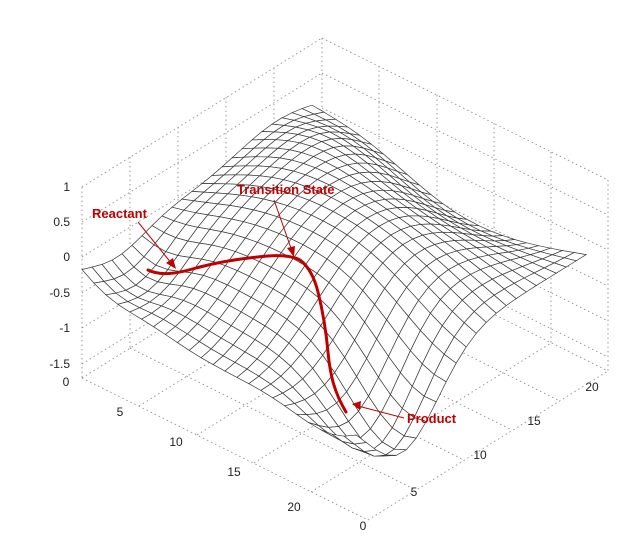 The image size is (641, 544). Describe the element at coordinates (294, 507) in the screenshot. I see `x-tick: 20` at that location.